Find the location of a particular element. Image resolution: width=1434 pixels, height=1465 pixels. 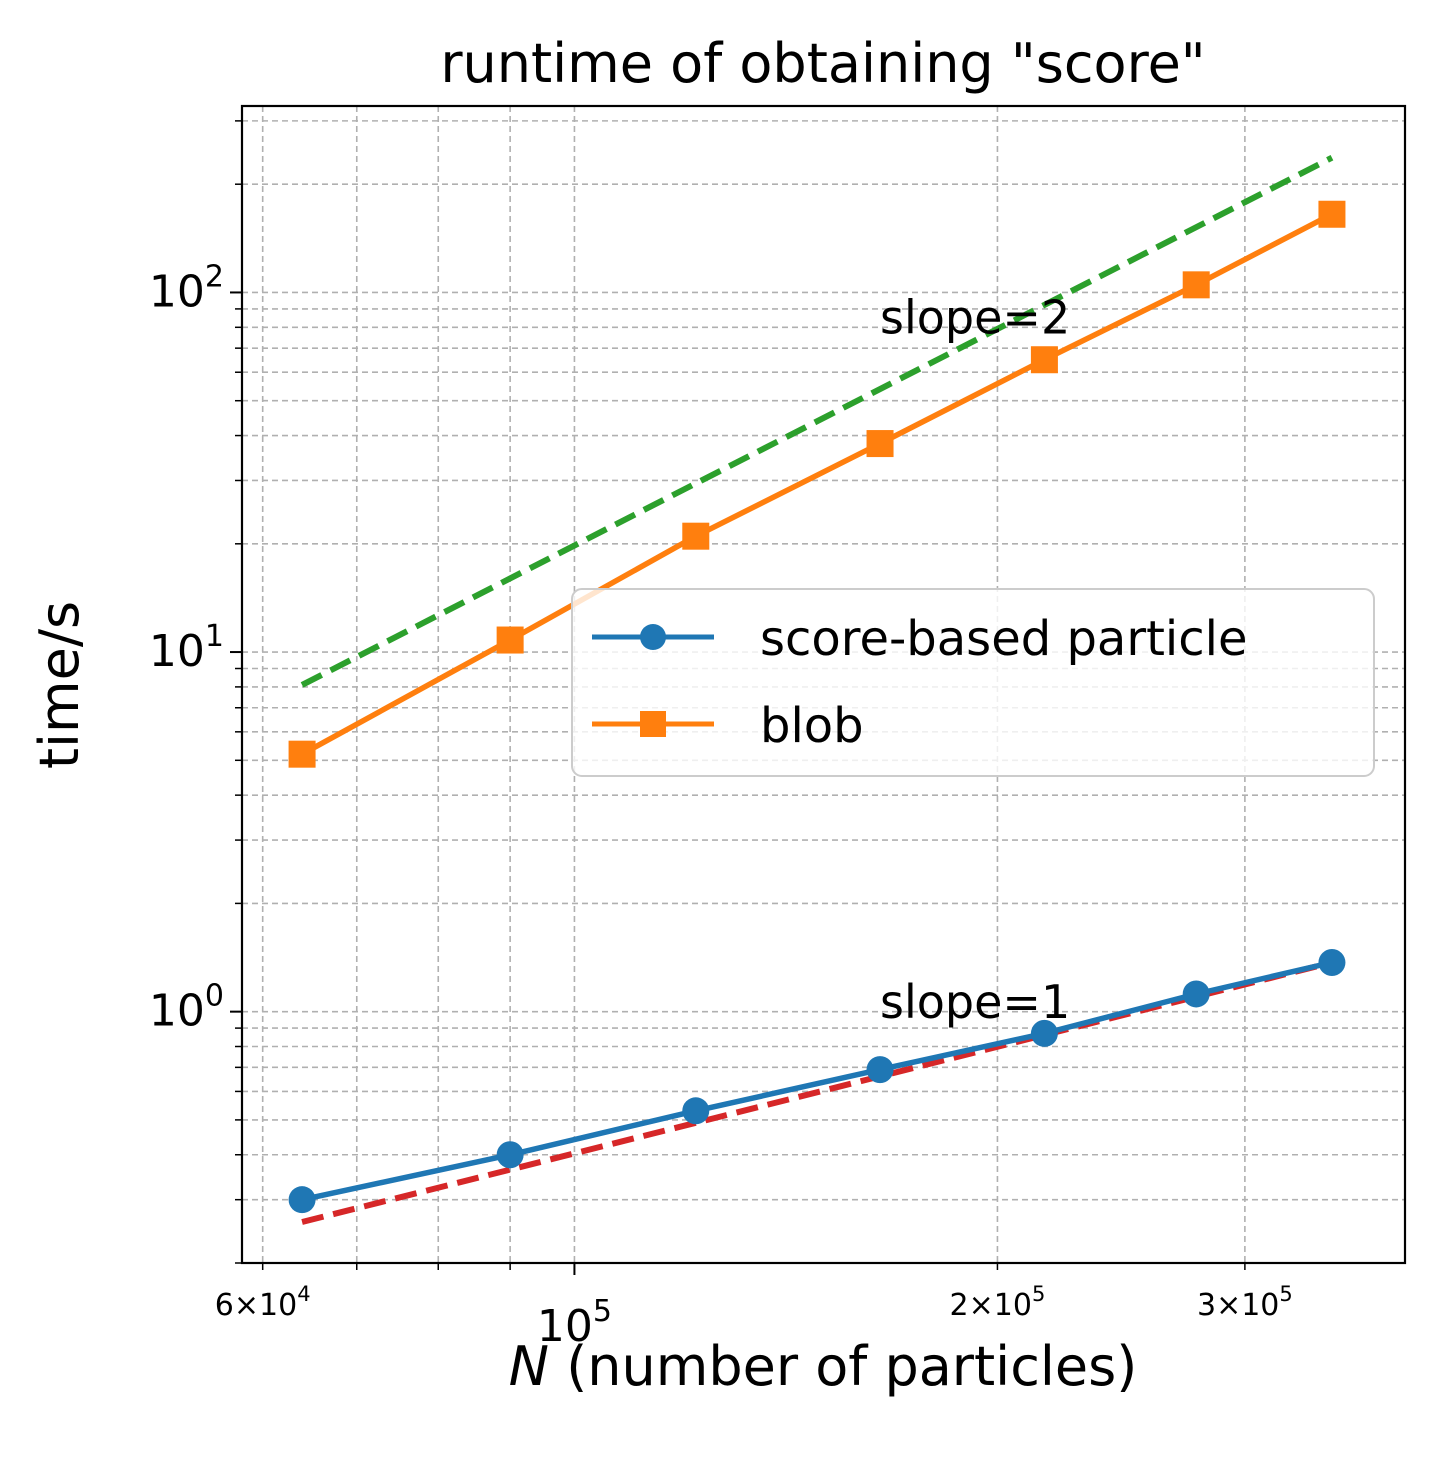

y-tick-label-exponent: 0 is located at coordinates (214, 996).